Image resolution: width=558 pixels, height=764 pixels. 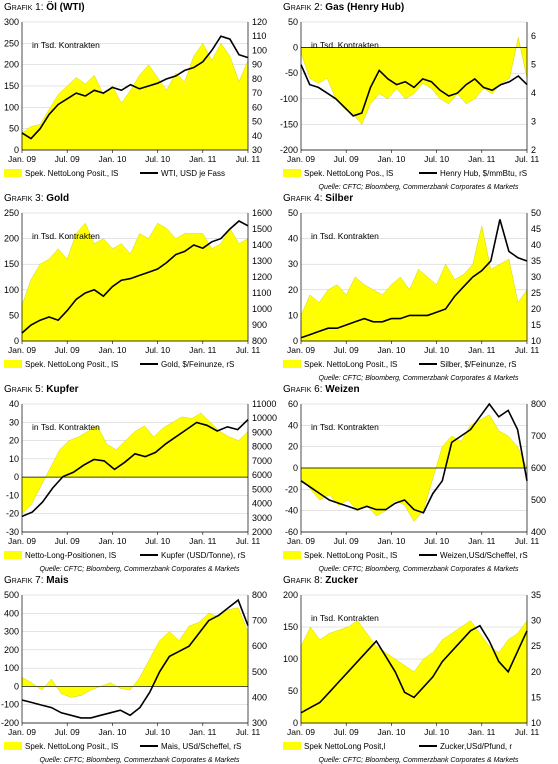 What do you see at coordinates (262, 532) in the screenshot?
I see `right-tick-label: 2000` at bounding box center [262, 532].